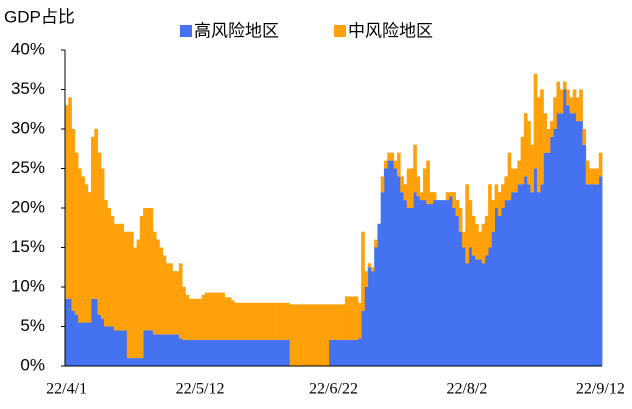 The width and height of the screenshot is (632, 409). Describe the element at coordinates (200, 389) in the screenshot. I see `x-tick-label: 22/5/12` at that location.